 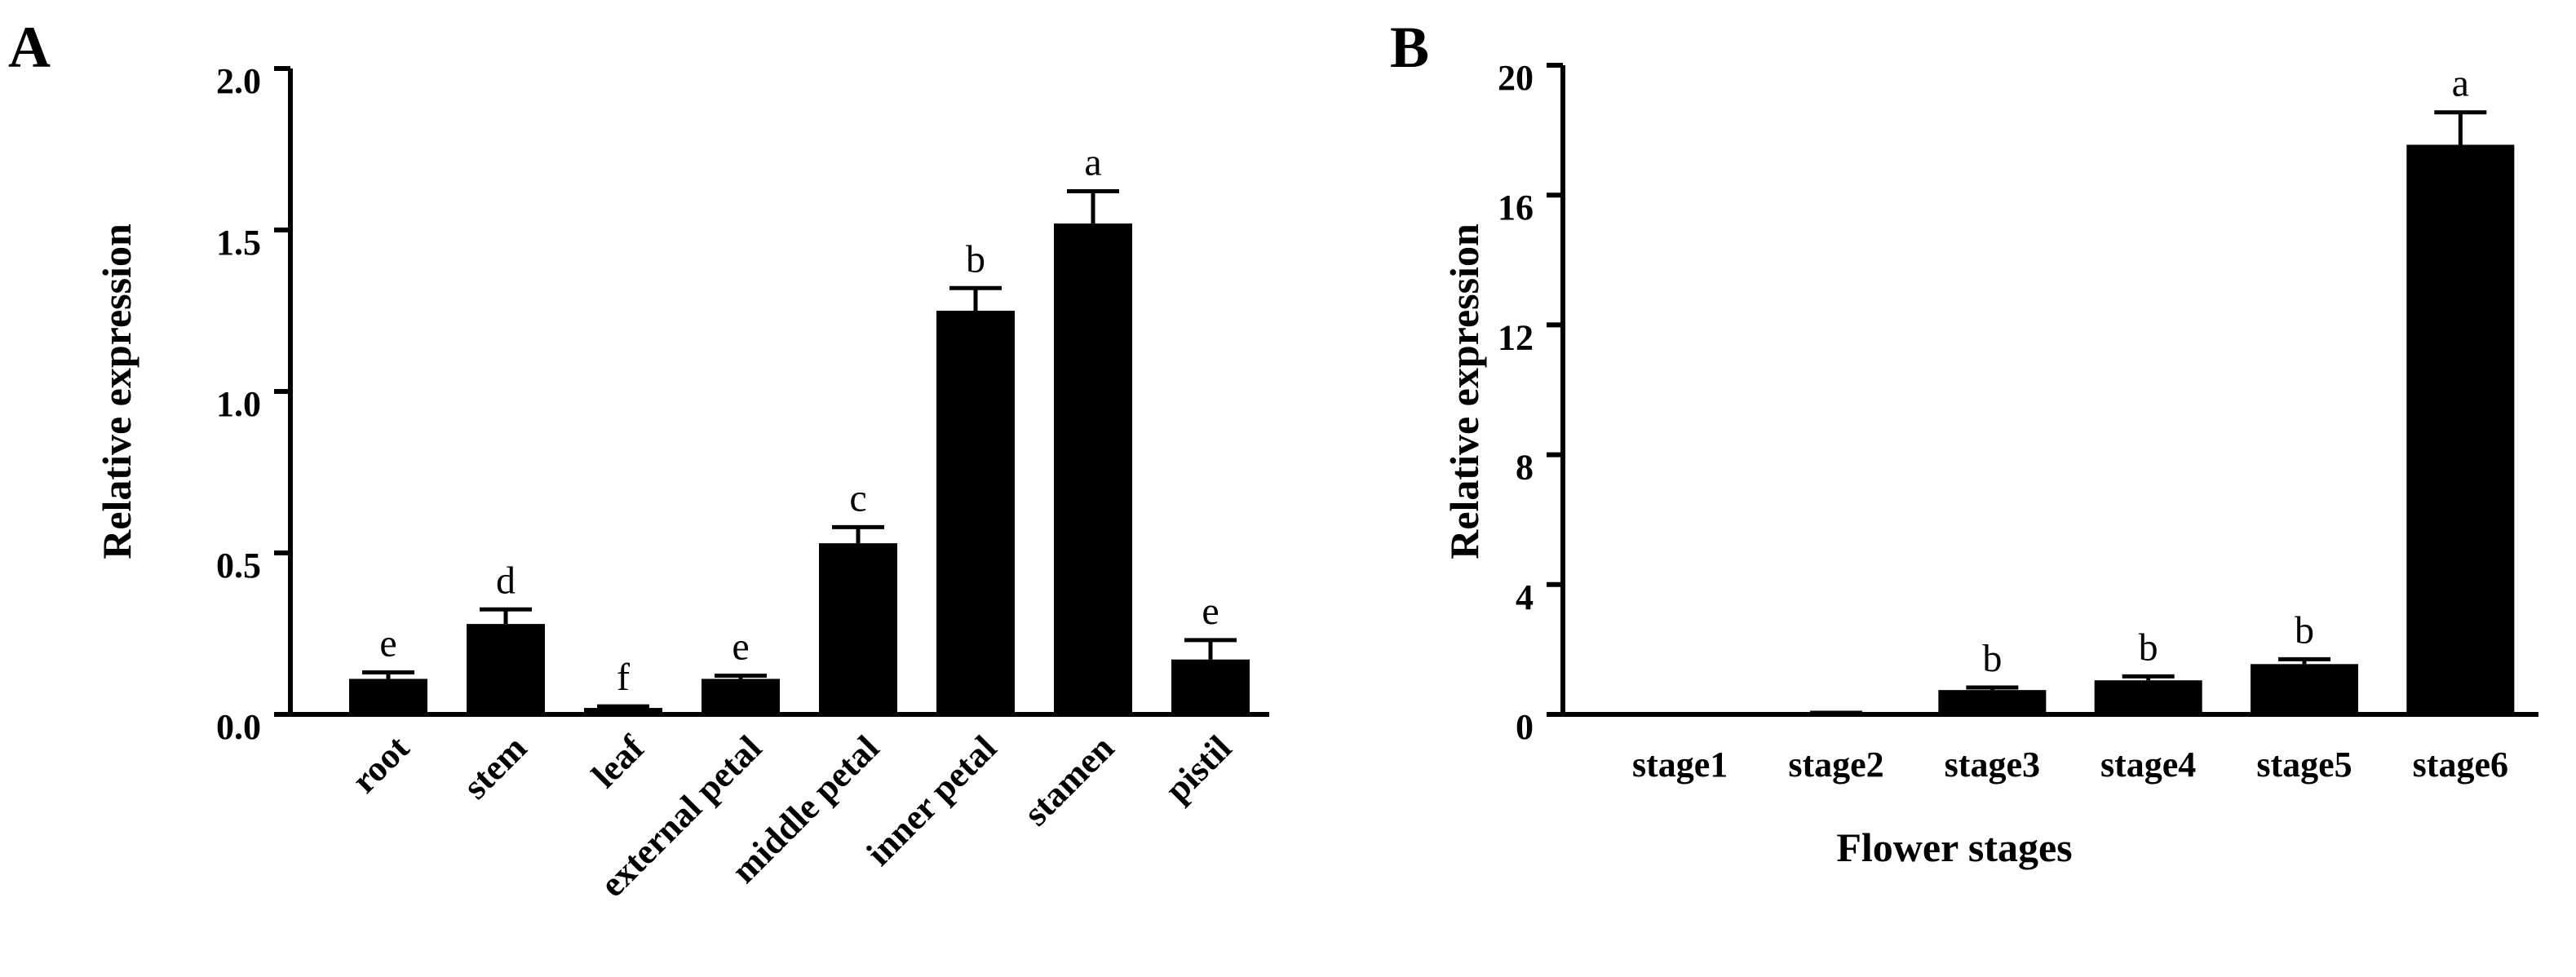 I want to click on y-tick-label: 0.0, so click(x=238, y=727).